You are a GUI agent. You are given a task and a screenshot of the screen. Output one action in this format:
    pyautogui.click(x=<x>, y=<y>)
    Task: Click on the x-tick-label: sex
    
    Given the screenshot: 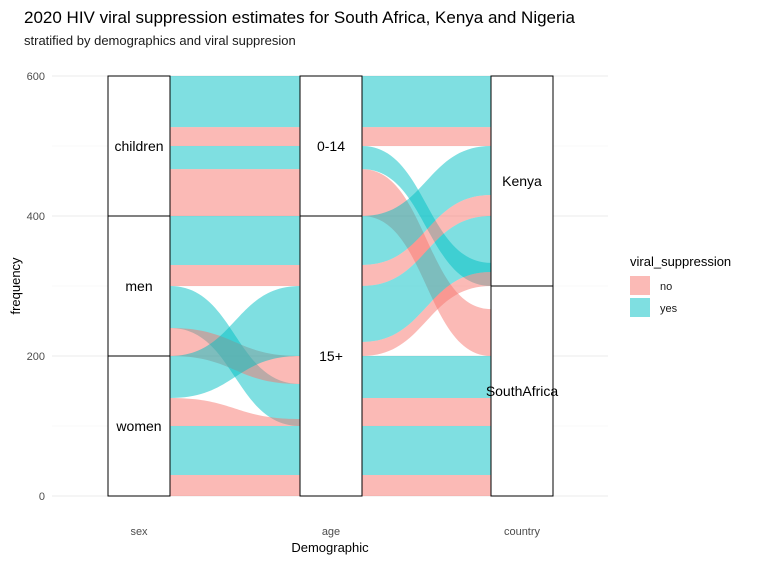 What is the action you would take?
    pyautogui.click(x=139, y=532)
    